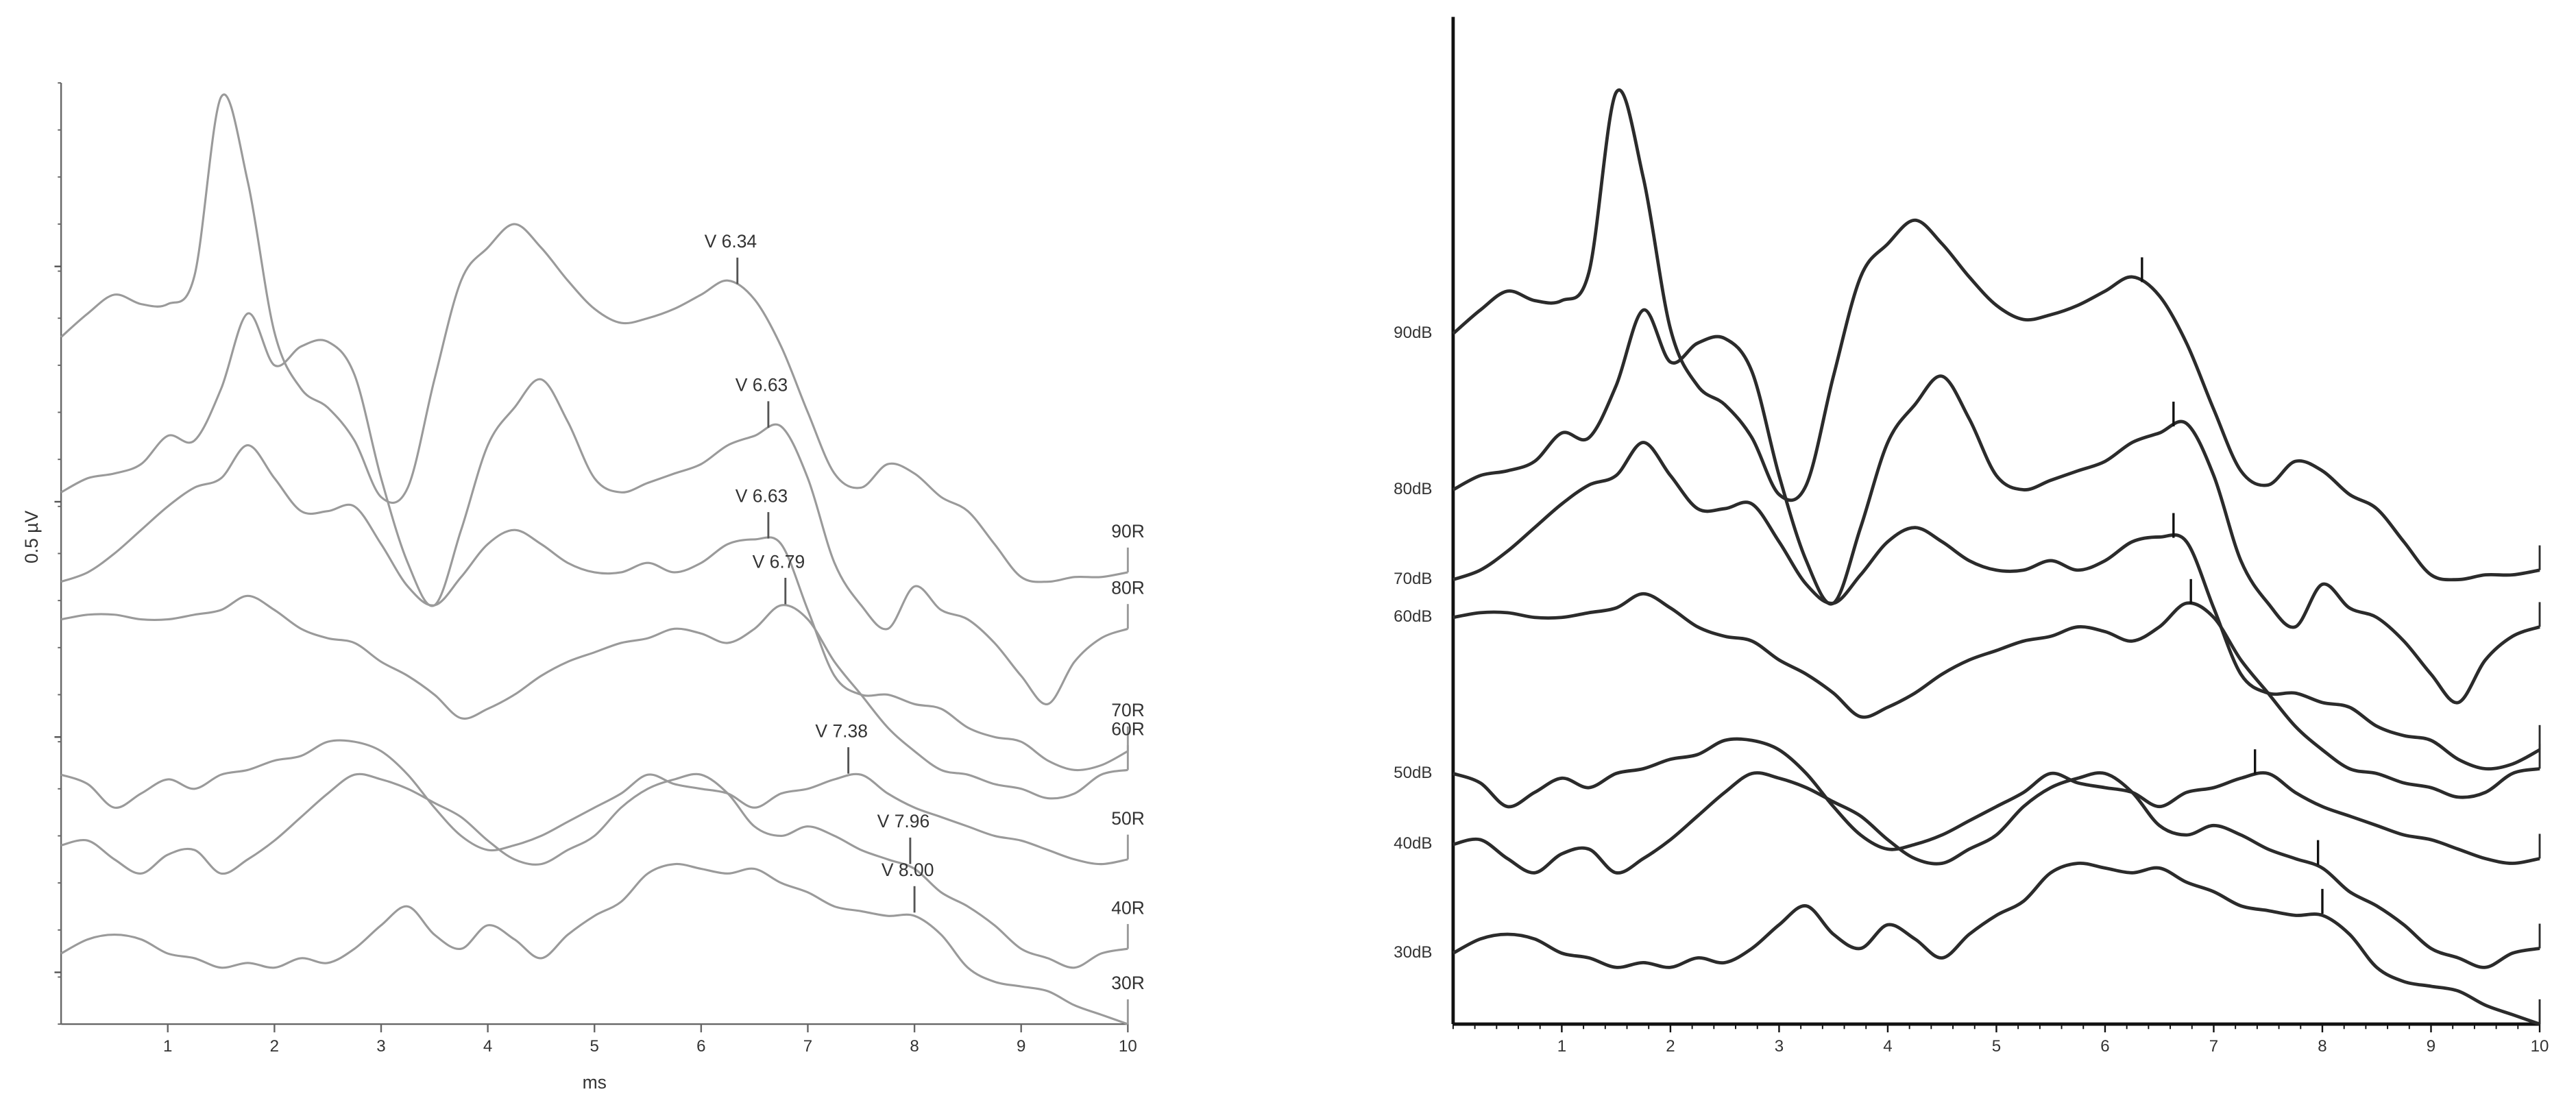 This screenshot has height=1107, width=2576. Describe the element at coordinates (1128, 983) in the screenshot. I see `series-label: 30R` at that location.